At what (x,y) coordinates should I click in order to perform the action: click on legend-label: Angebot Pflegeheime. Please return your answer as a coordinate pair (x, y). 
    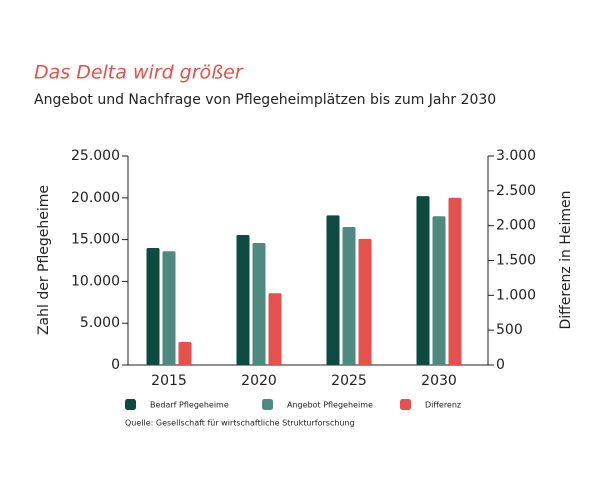
    Looking at the image, I should click on (330, 405).